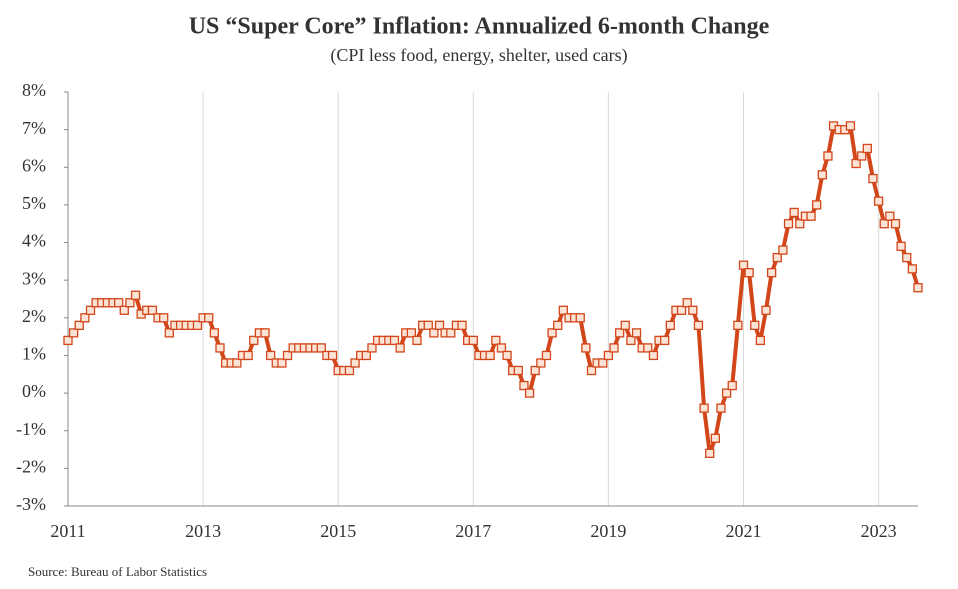 The width and height of the screenshot is (958, 589). What do you see at coordinates (34, 128) in the screenshot?
I see `y-tick-label: 7%` at bounding box center [34, 128].